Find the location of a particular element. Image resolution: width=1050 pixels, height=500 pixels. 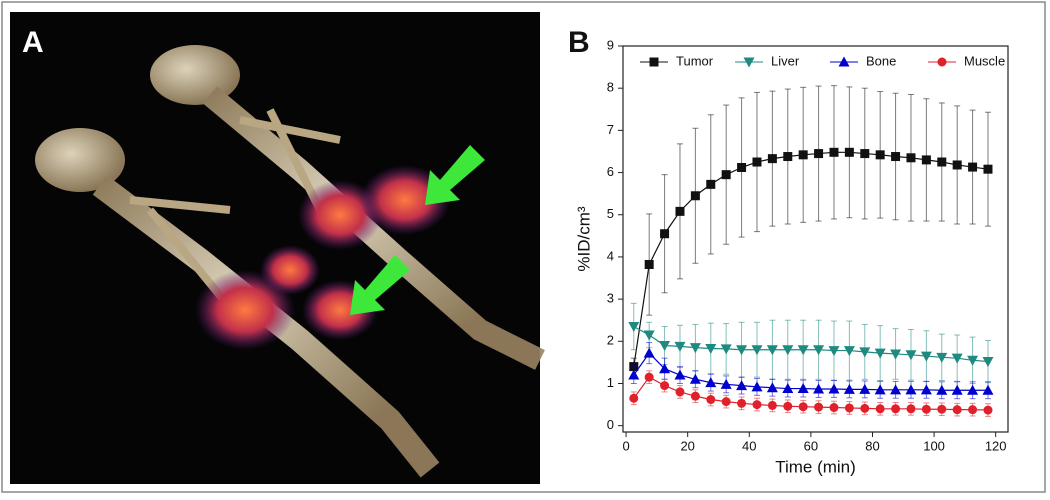

y-tick-label: 7 is located at coordinates (610, 129).